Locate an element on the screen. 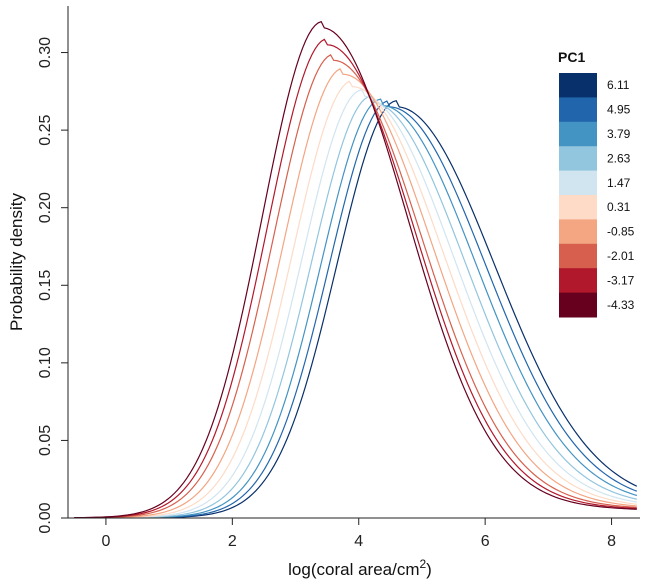 Image resolution: width=646 pixels, height=582 pixels. x-ticks: 0 2 4 6 8 is located at coordinates (358, 534).